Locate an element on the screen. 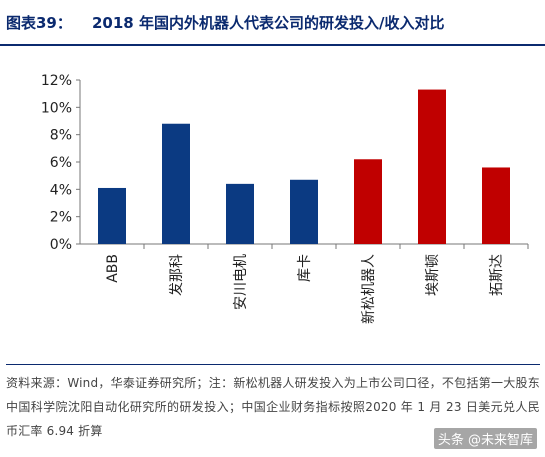 The width and height of the screenshot is (545, 457). figure-header: 图表39： 2018 年国内外机器人代表公司的研发投入/收入对比 is located at coordinates (272, 23).